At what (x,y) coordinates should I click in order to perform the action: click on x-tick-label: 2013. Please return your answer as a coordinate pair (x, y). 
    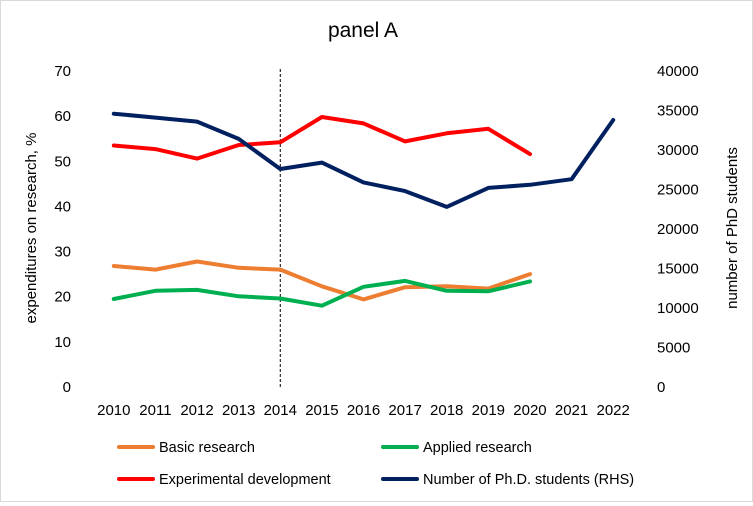
    Looking at the image, I should click on (238, 410).